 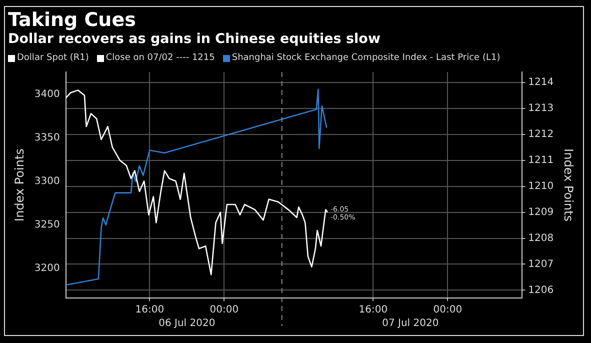 I want to click on y2-tick-label: 1208, so click(x=541, y=238).